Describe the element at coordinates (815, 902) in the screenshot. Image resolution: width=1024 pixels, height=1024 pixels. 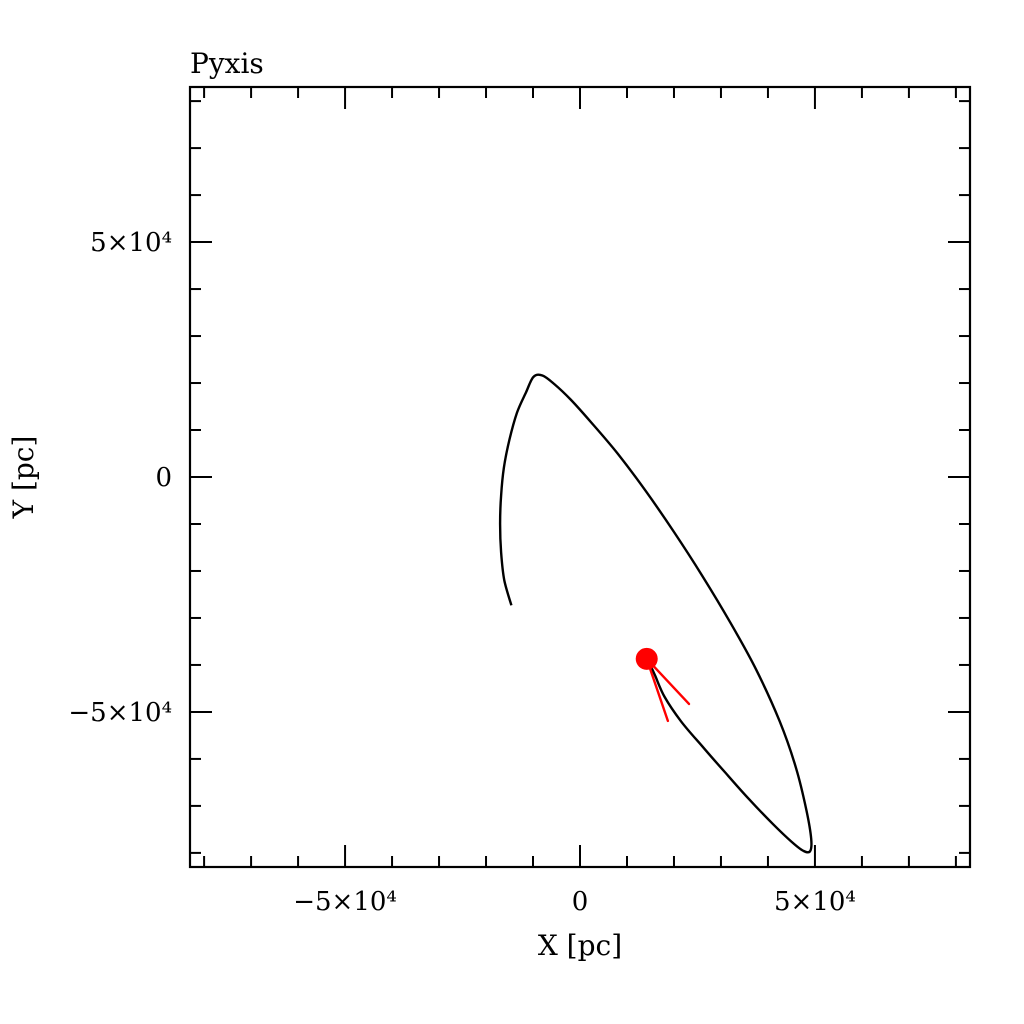
I see `x-tick-label: 5×10⁴` at that location.